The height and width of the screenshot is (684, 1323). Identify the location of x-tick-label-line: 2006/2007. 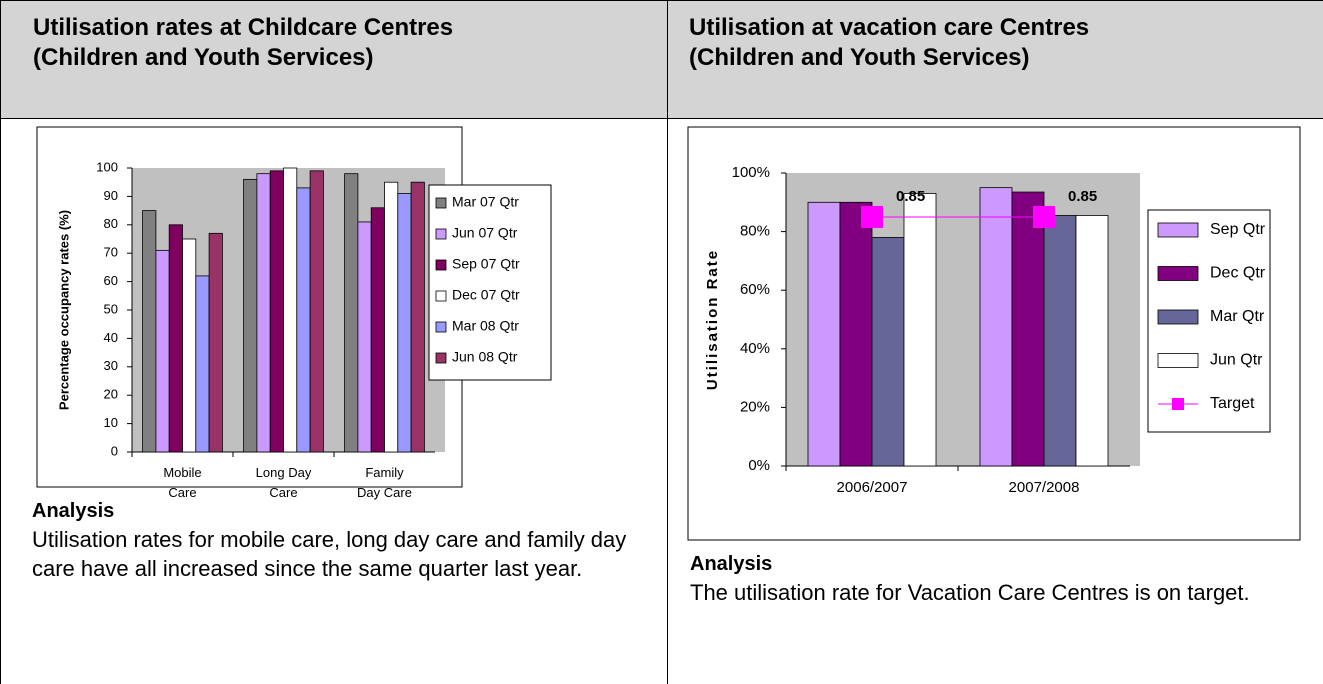
(872, 487).